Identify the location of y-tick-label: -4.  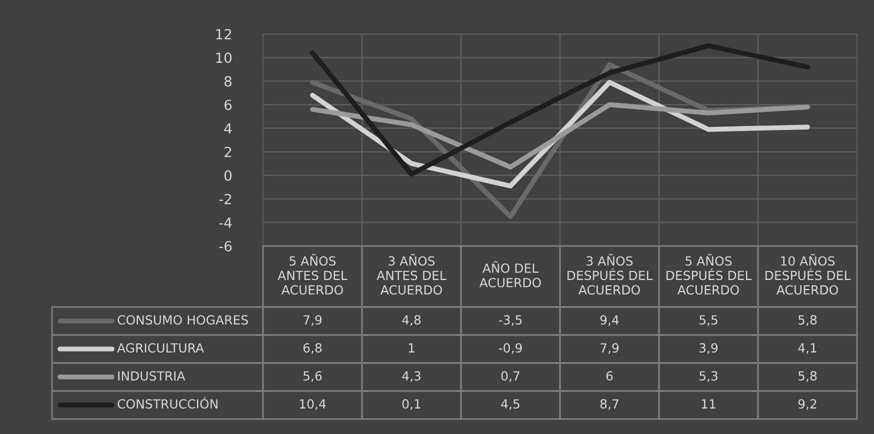
(225, 223).